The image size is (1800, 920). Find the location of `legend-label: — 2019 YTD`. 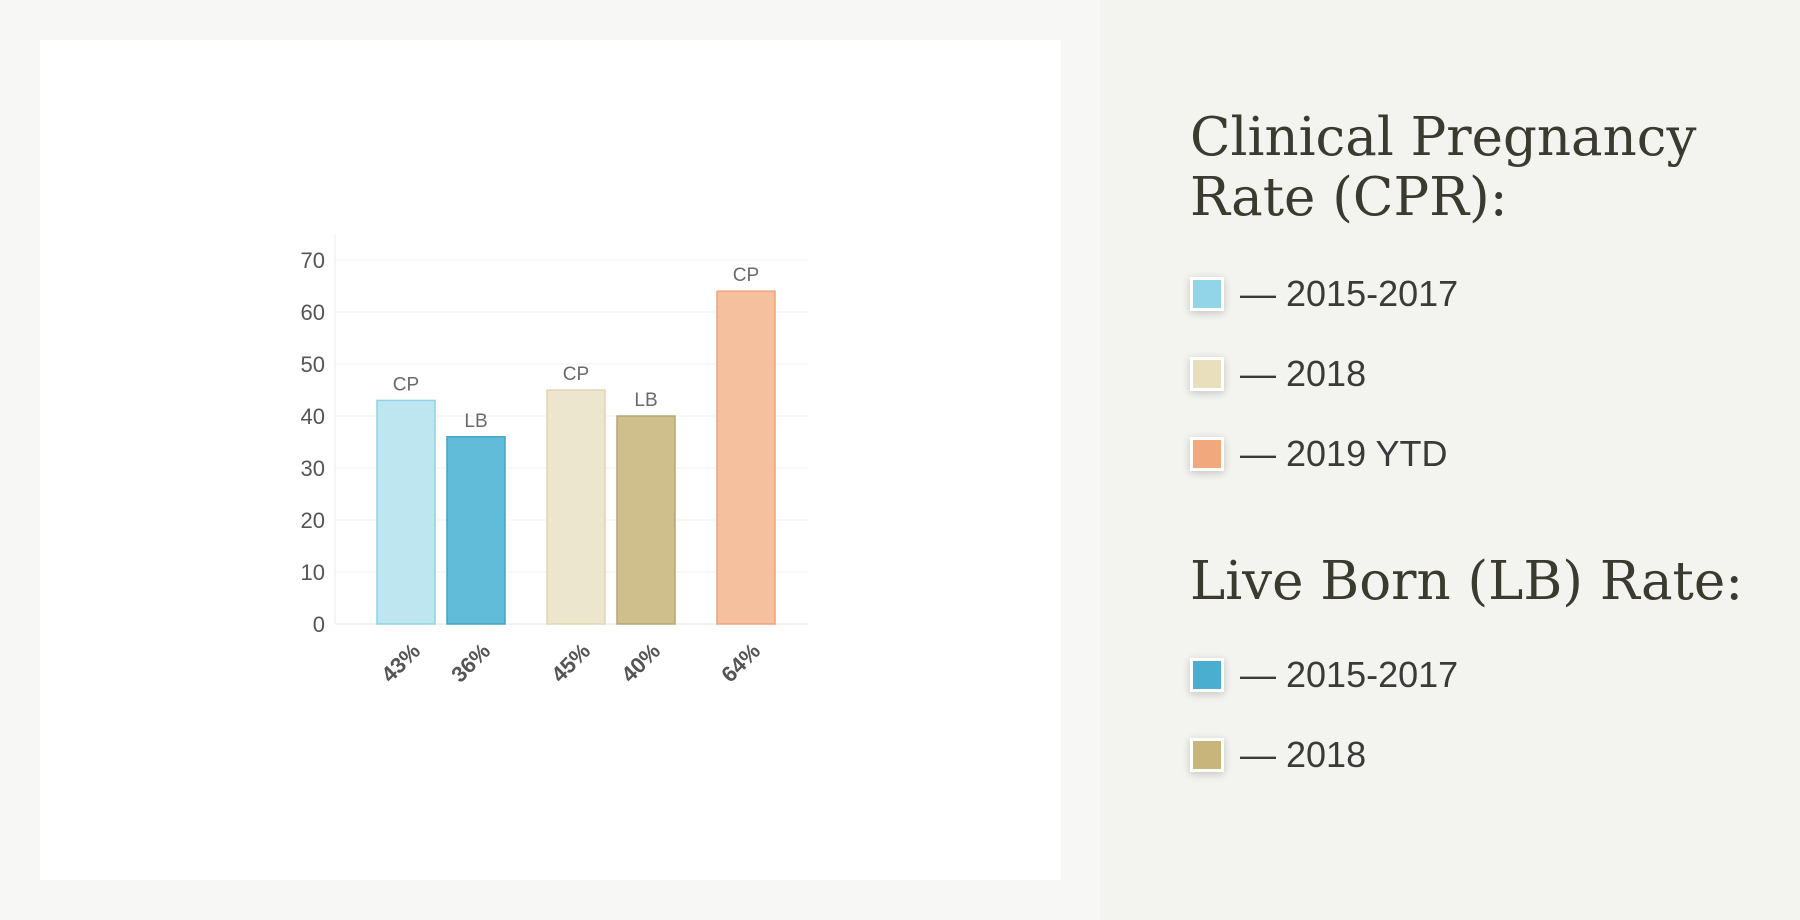

legend-label: — 2019 YTD is located at coordinates (1344, 453).